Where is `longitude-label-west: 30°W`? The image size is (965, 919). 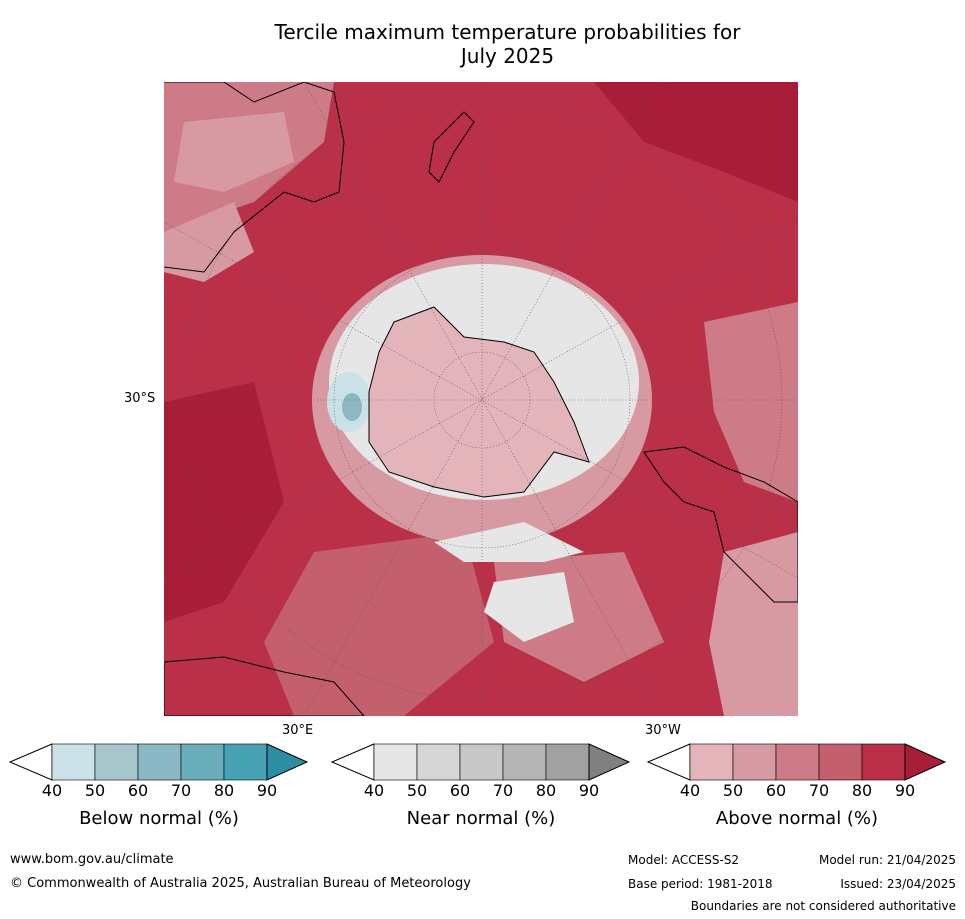
longitude-label-west: 30°W is located at coordinates (663, 730).